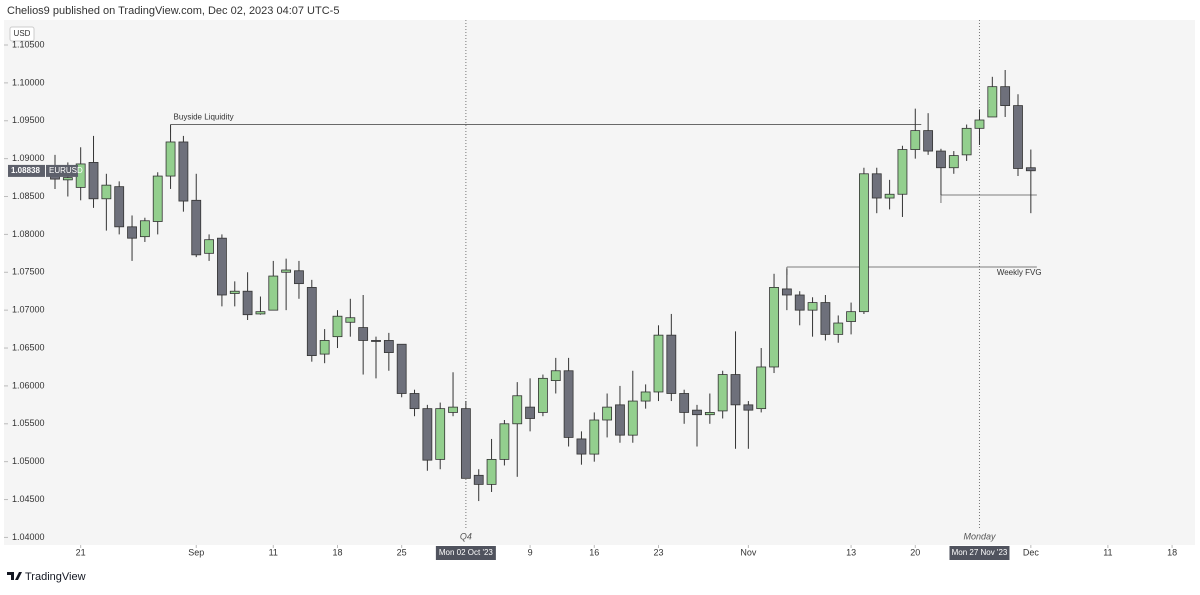 This screenshot has height=595, width=1200. What do you see at coordinates (28, 120) in the screenshot?
I see `y-tick-label: 1.09500` at bounding box center [28, 120].